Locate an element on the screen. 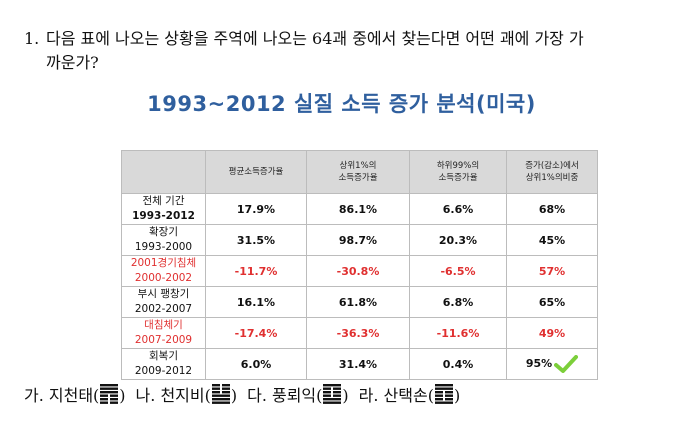 The width and height of the screenshot is (683, 435). value-text: -11.7% is located at coordinates (256, 271).